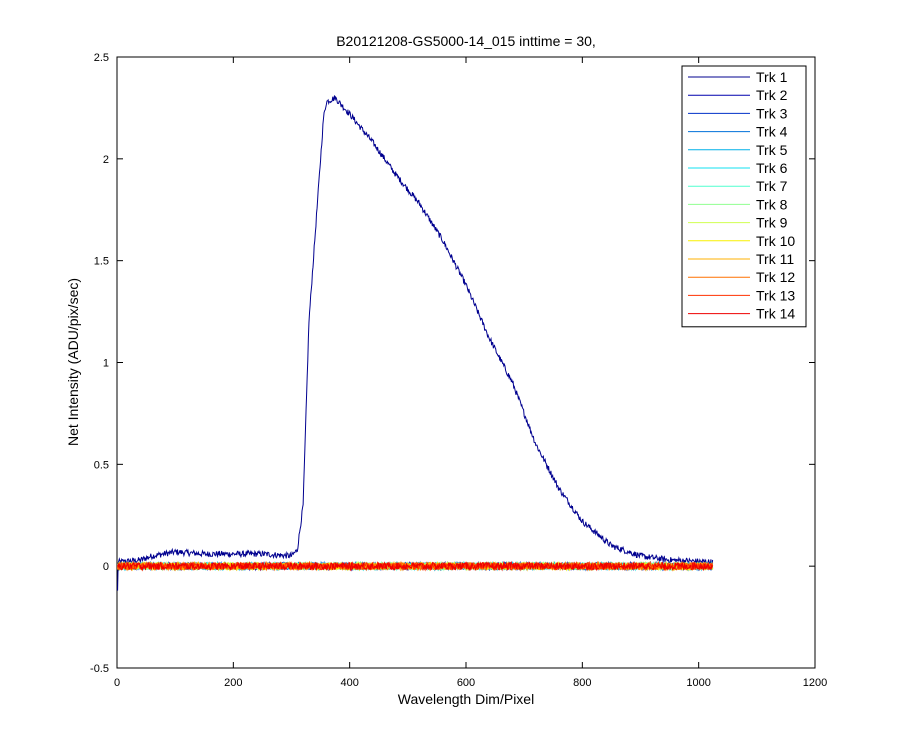 The height and width of the screenshot is (755, 900). I want to click on legend-label-trk-12: Trk 12, so click(775, 277).